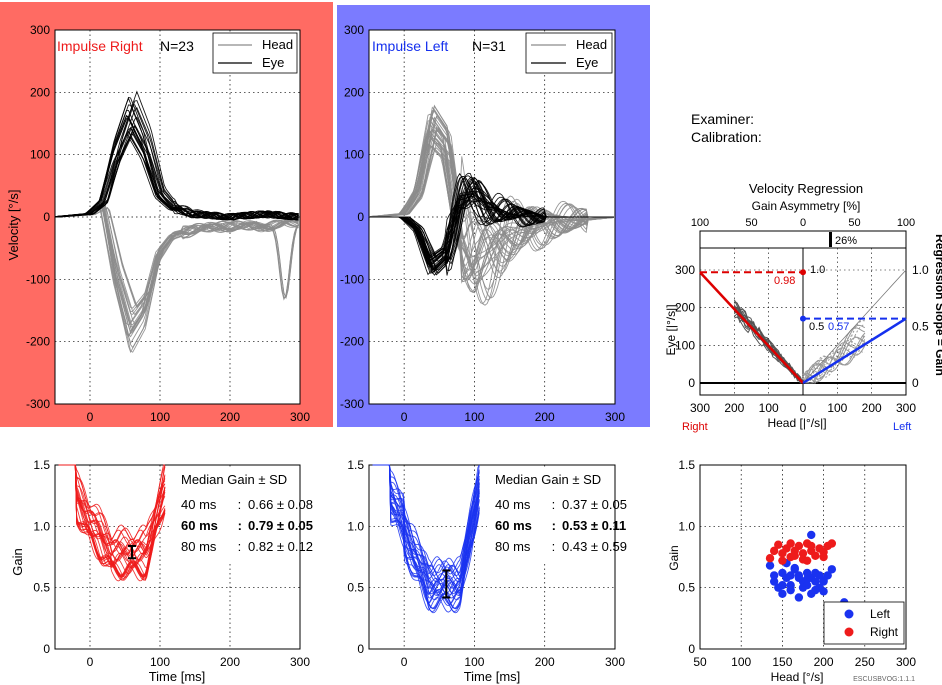 This screenshot has height=685, width=942. I want to click on legend-right-label: Right, so click(884, 632).